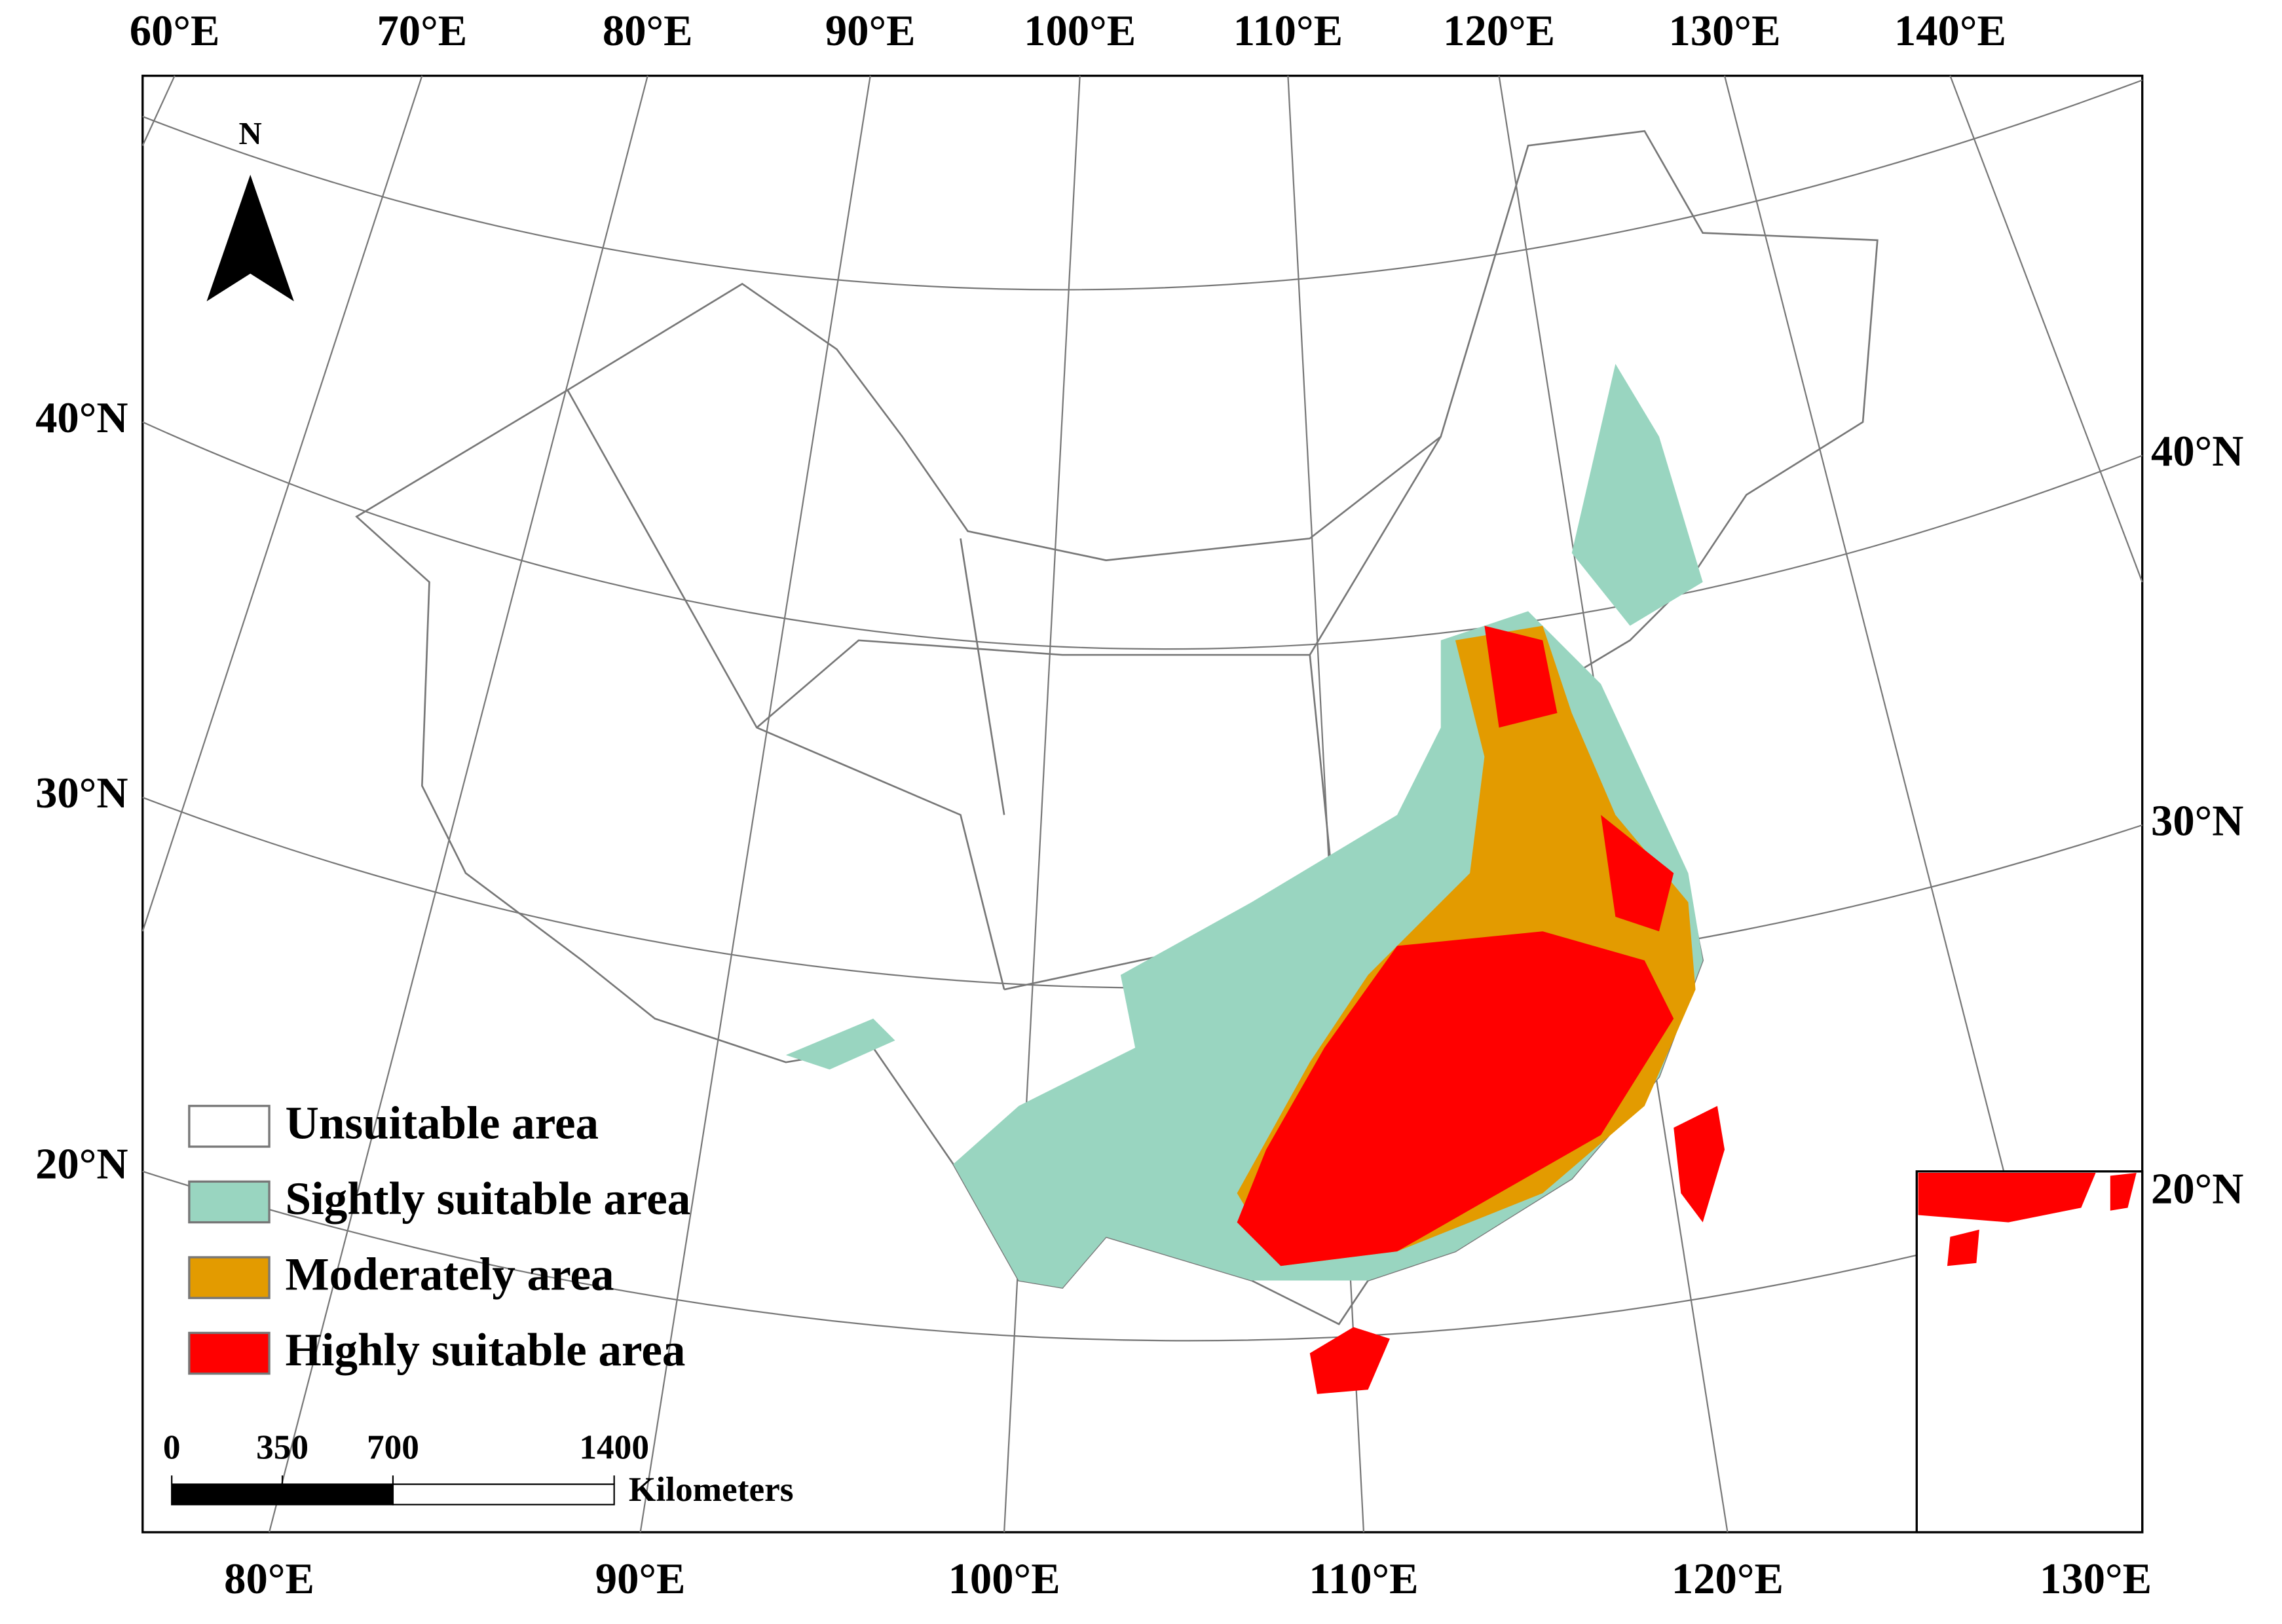 The height and width of the screenshot is (1624, 2282). I want to click on scale-tick-label: 1400, so click(614, 1447).